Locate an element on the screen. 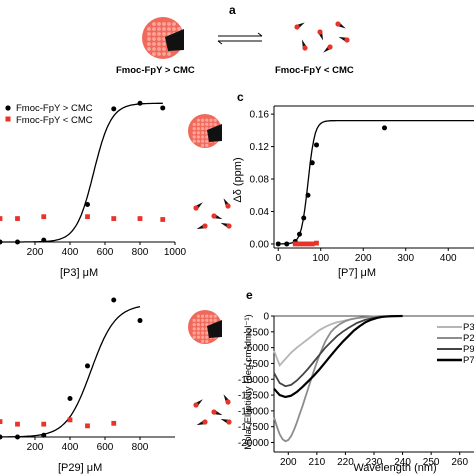 This screenshot has width=474, height=474. x-tick-label: 400 is located at coordinates (448, 258).